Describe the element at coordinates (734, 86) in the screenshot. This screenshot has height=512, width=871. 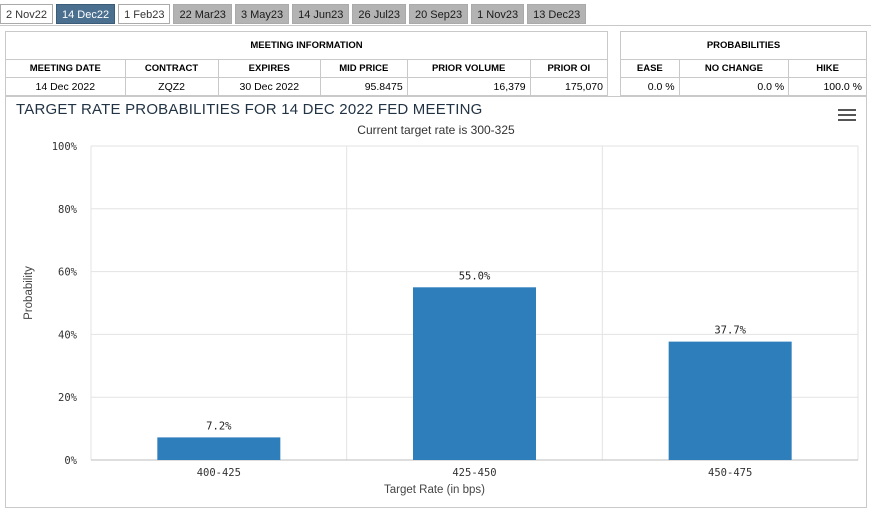
I see `no-change-value: 0.0 %` at that location.